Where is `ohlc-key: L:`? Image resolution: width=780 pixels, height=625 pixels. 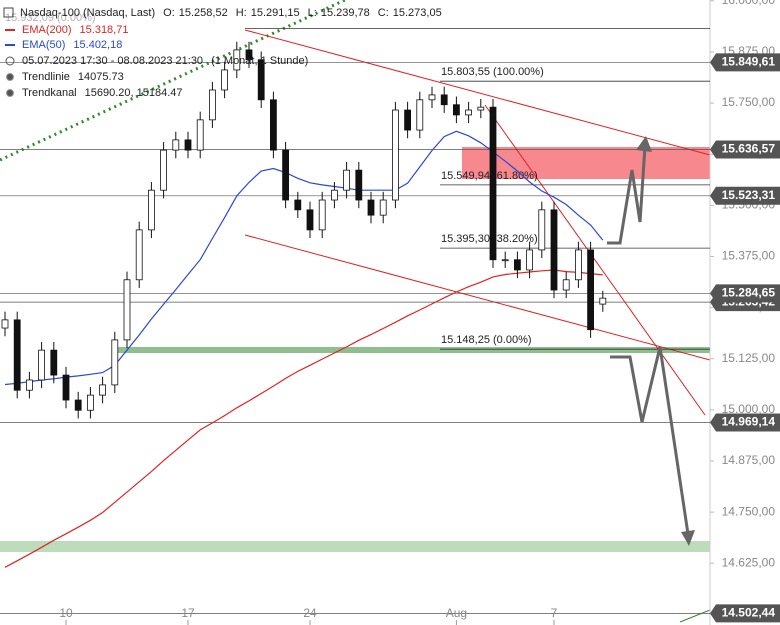
ohlc-key: L: is located at coordinates (312, 13).